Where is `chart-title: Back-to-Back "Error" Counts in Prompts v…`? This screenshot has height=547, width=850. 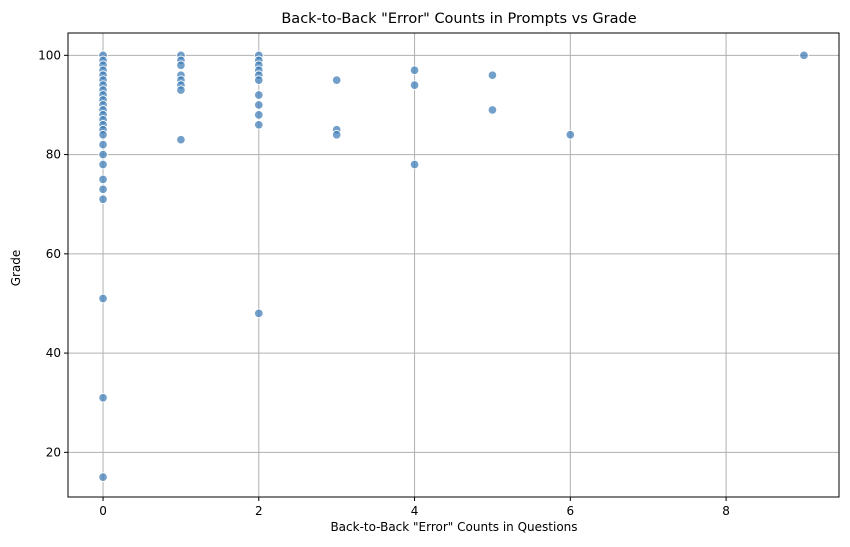
chart-title: Back-to-Back "Error" Counts in Prompts v… is located at coordinates (458, 19).